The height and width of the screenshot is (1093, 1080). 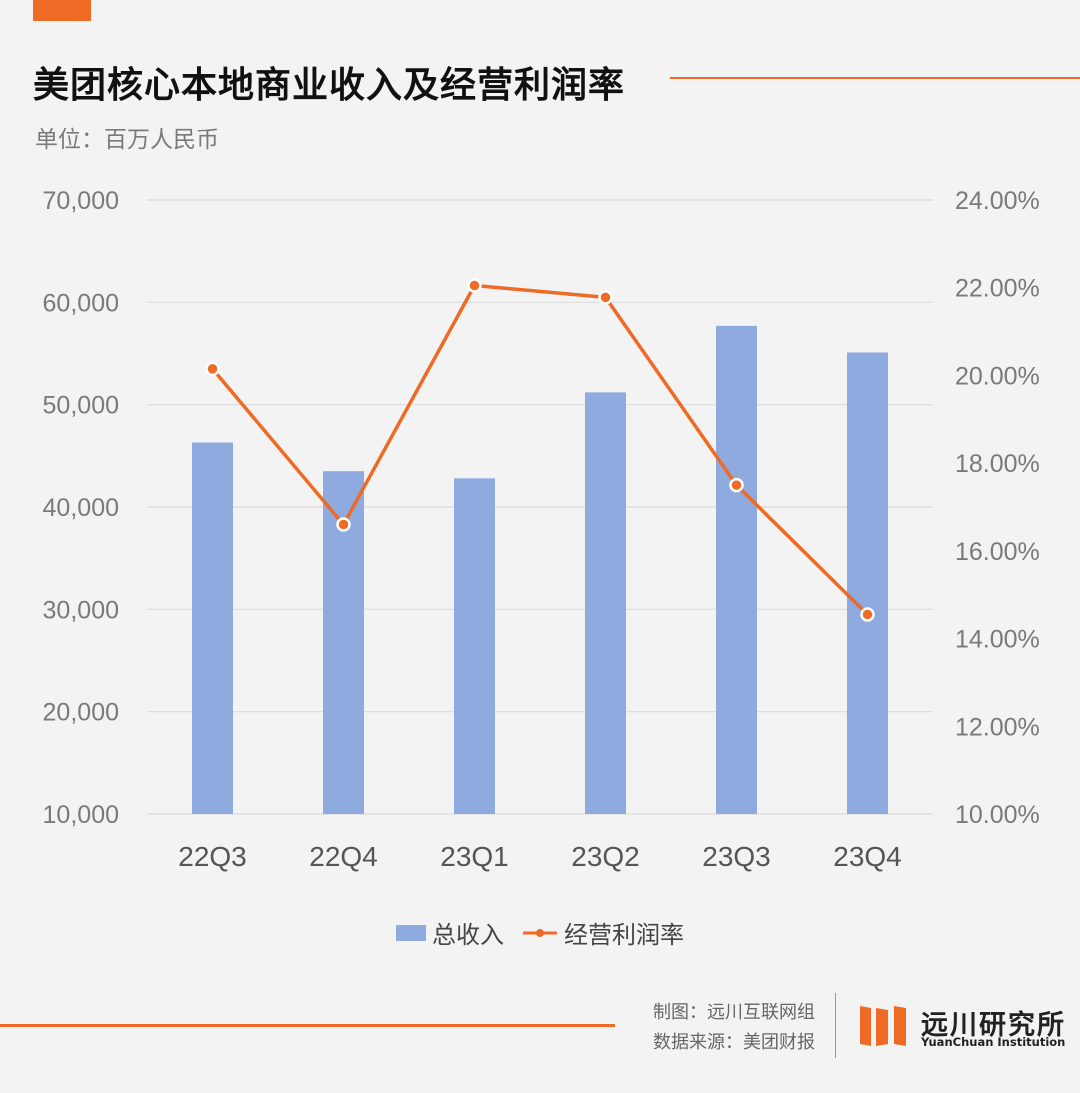 I want to click on x-tick-label: 23Q3, so click(x=736, y=856).